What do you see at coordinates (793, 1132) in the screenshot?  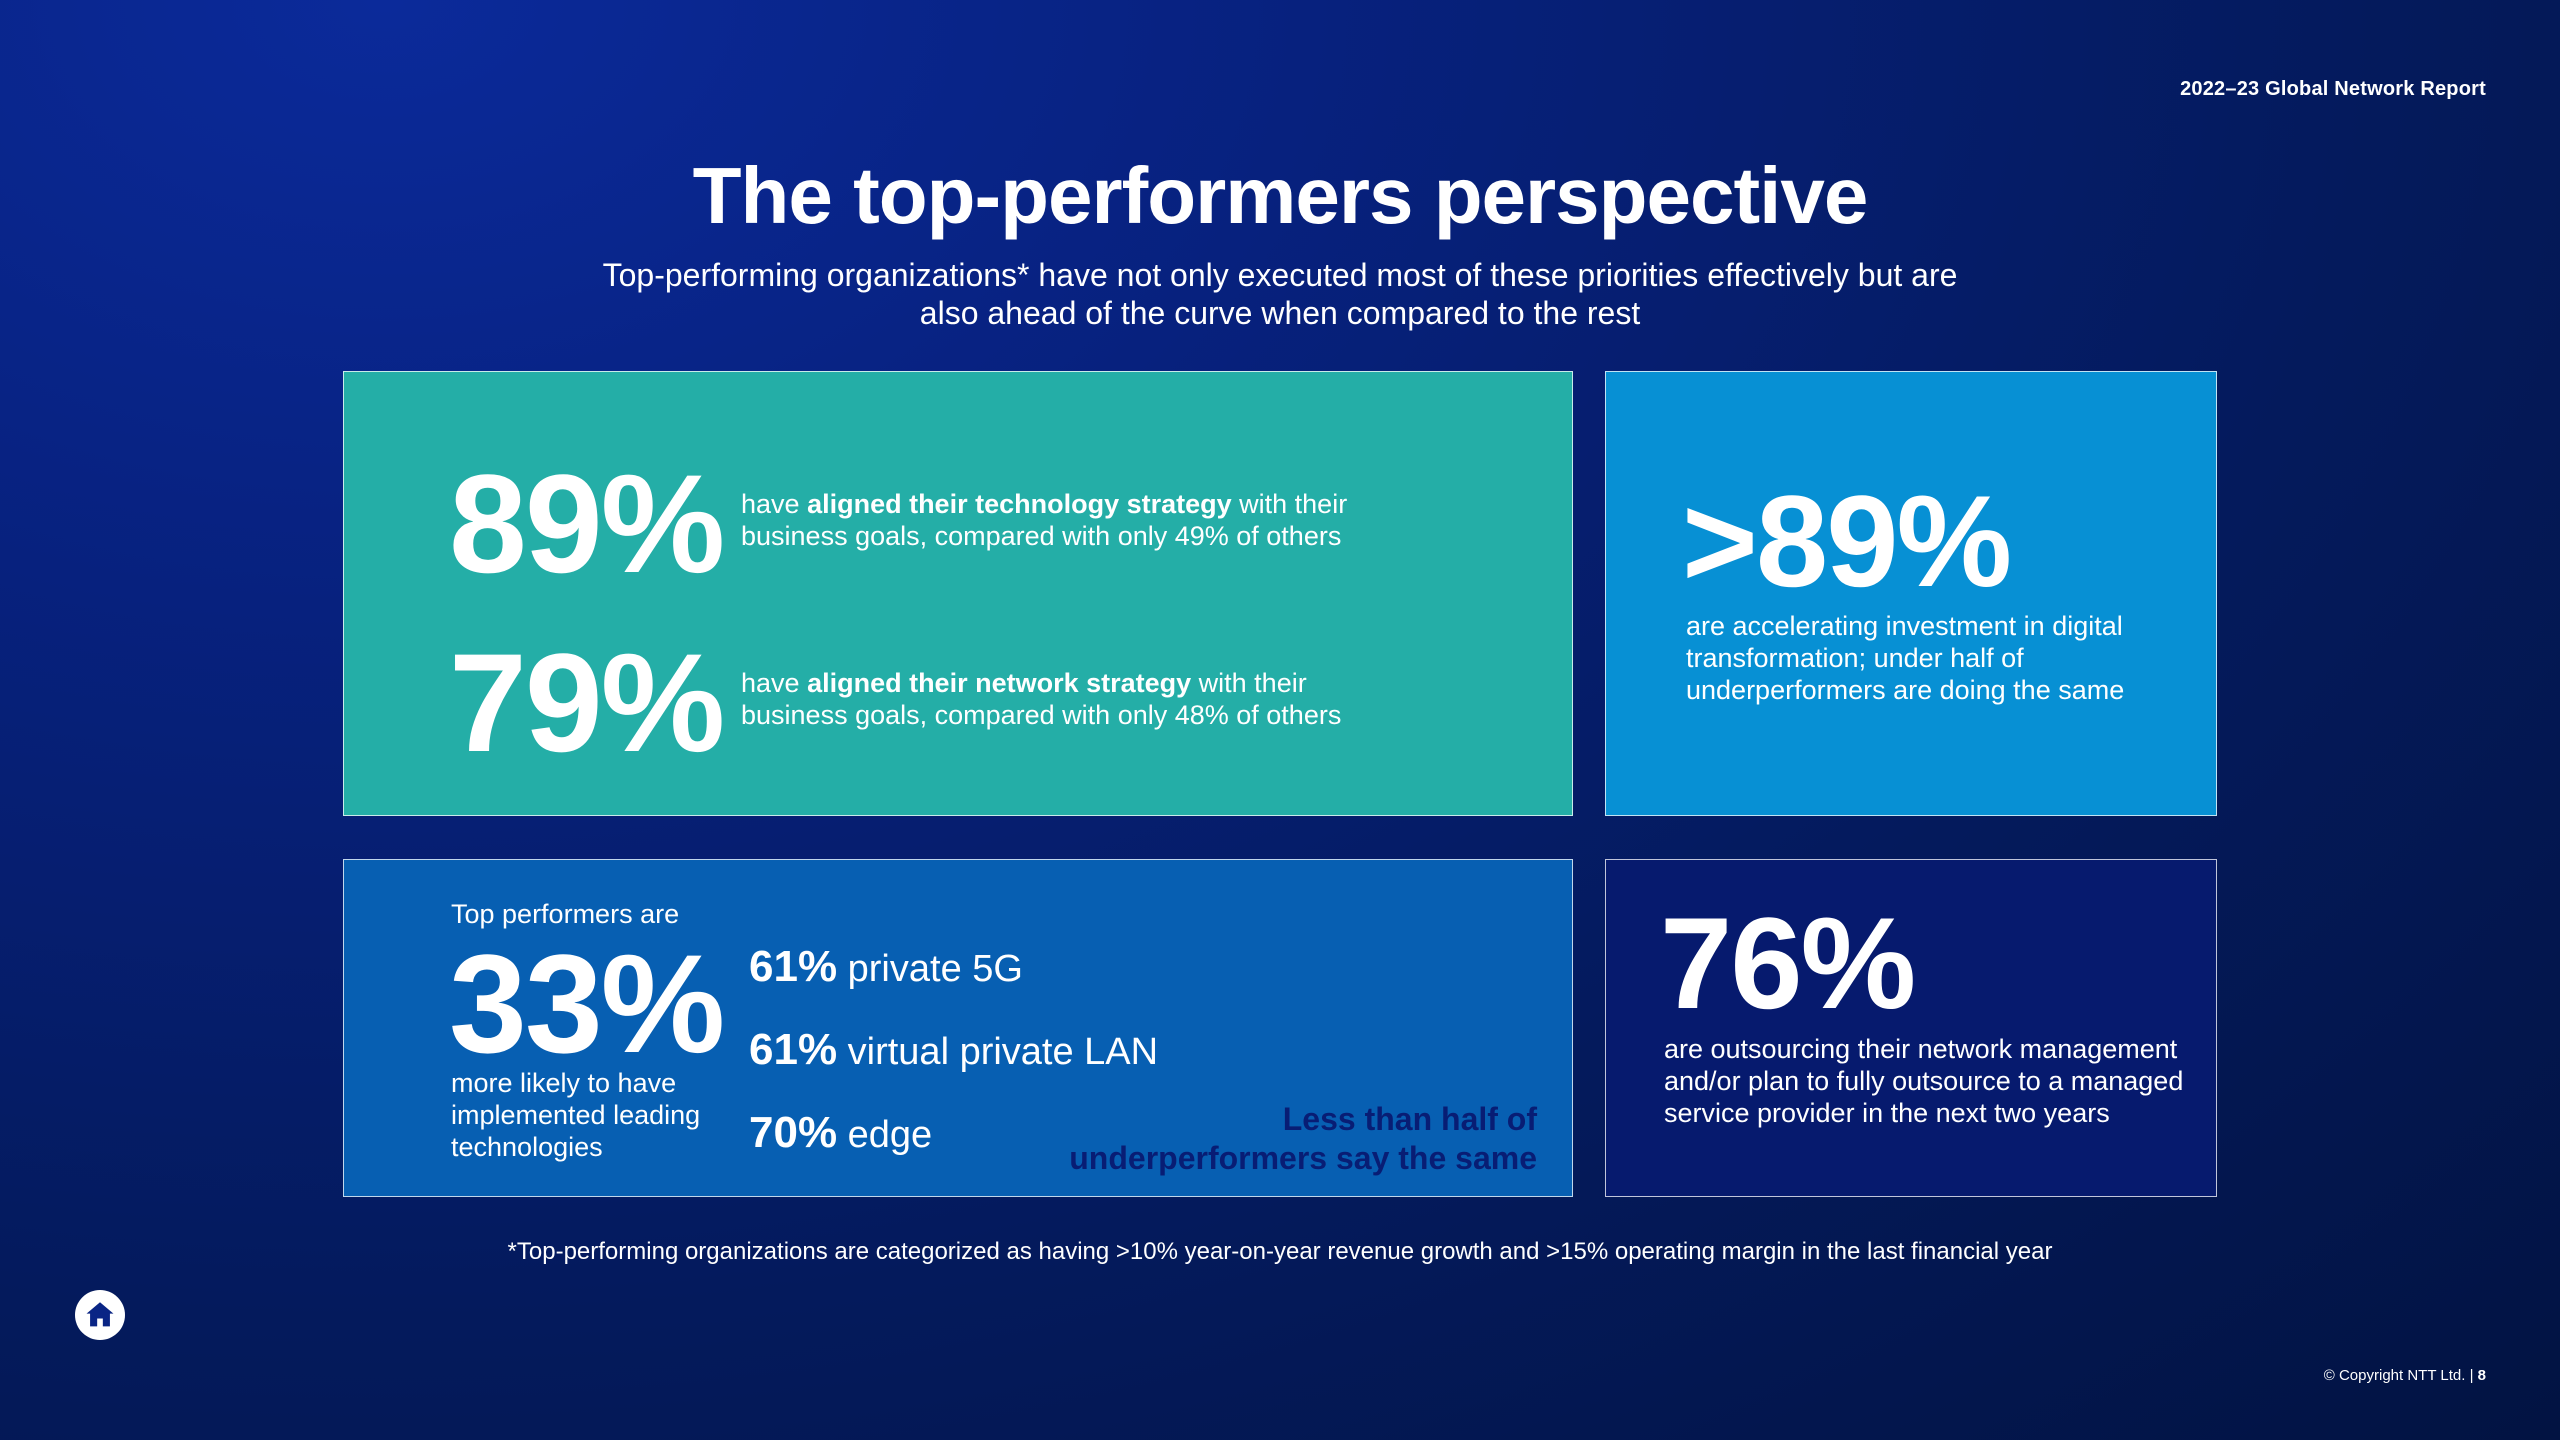 I see `tech-item-percent: 70%` at bounding box center [793, 1132].